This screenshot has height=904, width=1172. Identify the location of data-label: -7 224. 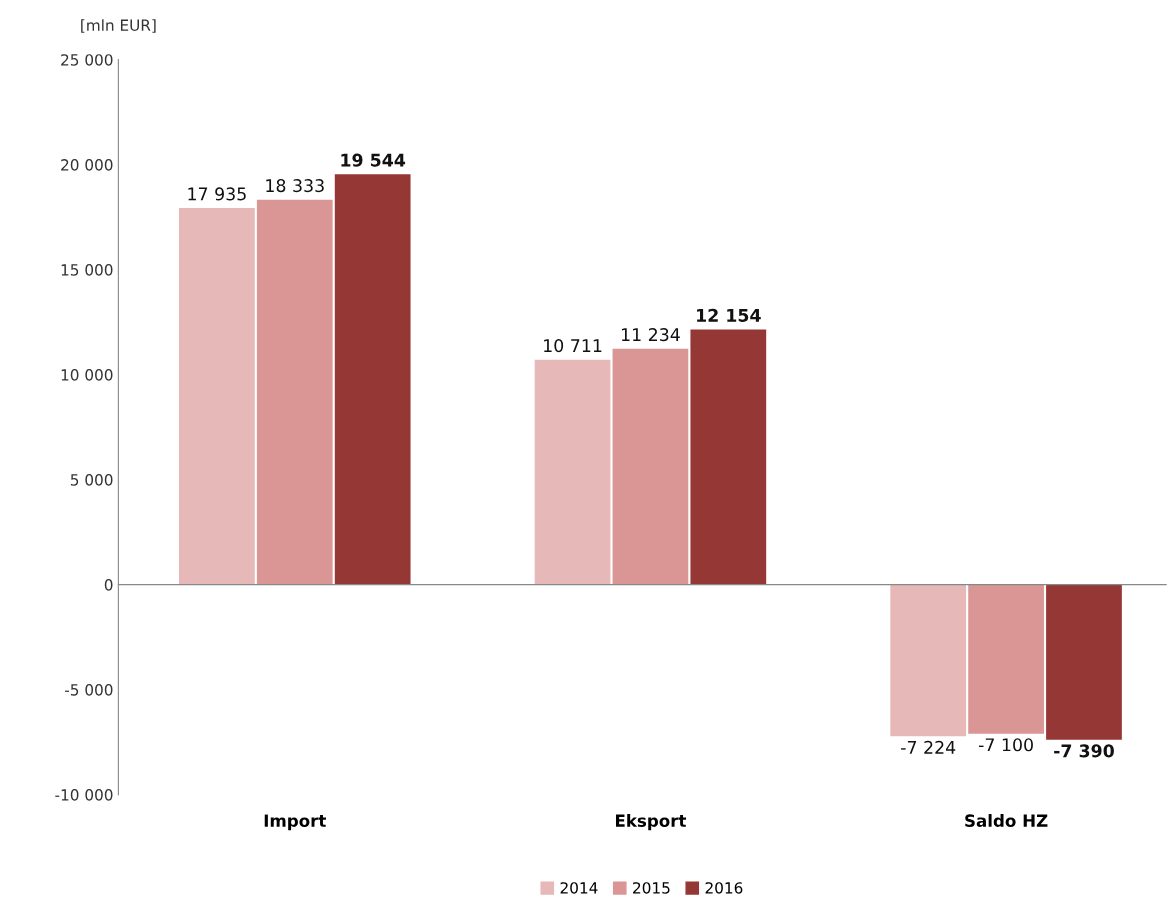
(928, 747).